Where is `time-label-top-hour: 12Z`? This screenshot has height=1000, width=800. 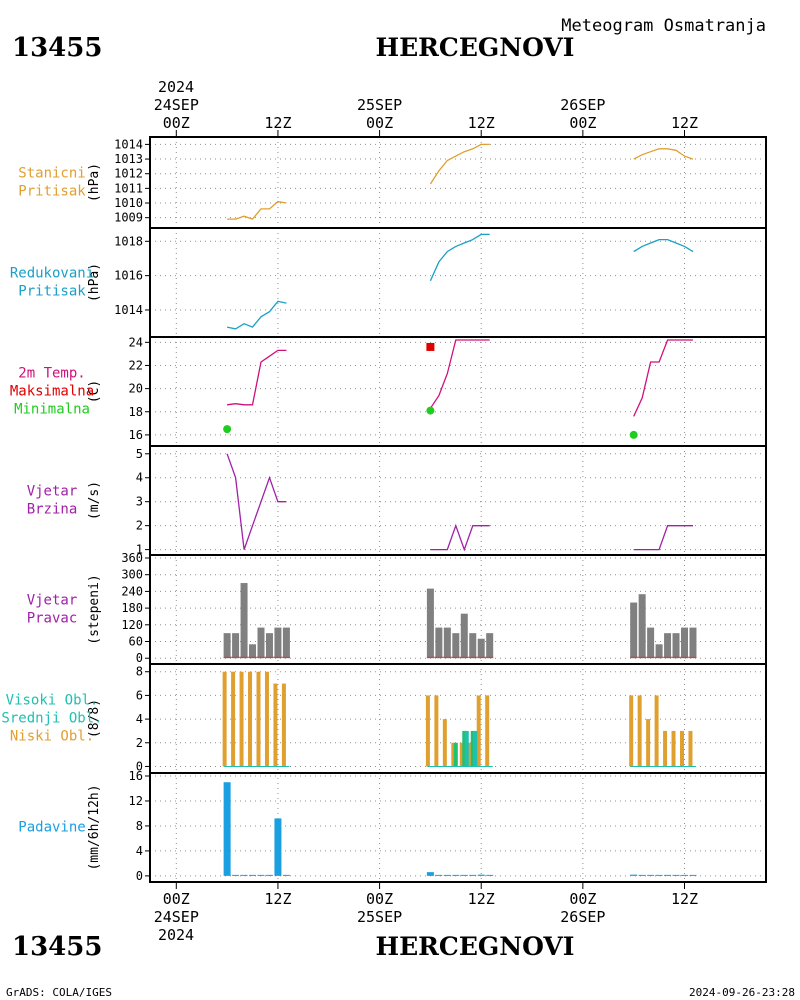 time-label-top-hour: 12Z is located at coordinates (684, 123).